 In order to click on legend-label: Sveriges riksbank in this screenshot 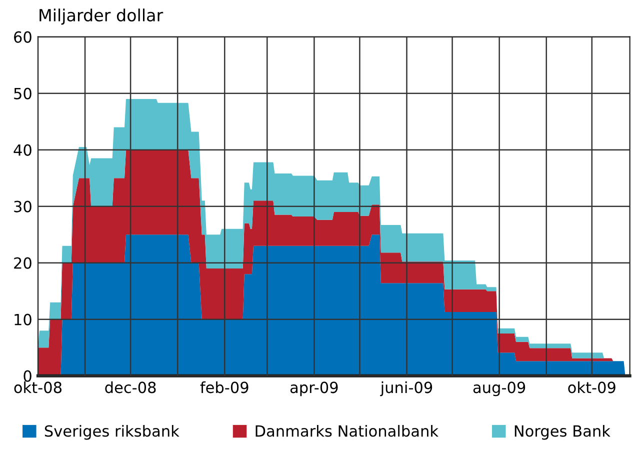, I will do `click(112, 432)`.